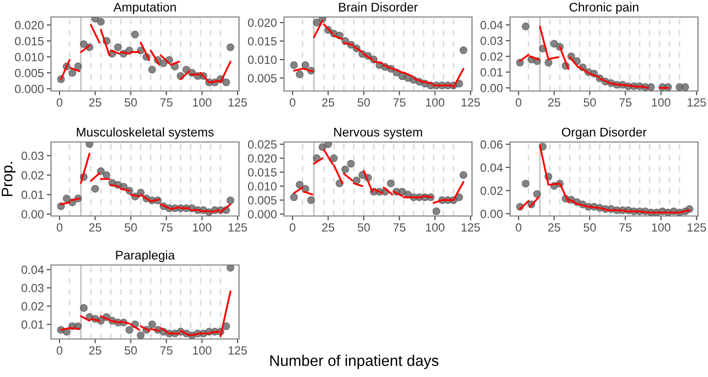  I want to click on y-tick-label: 0.00, so click(491, 88).